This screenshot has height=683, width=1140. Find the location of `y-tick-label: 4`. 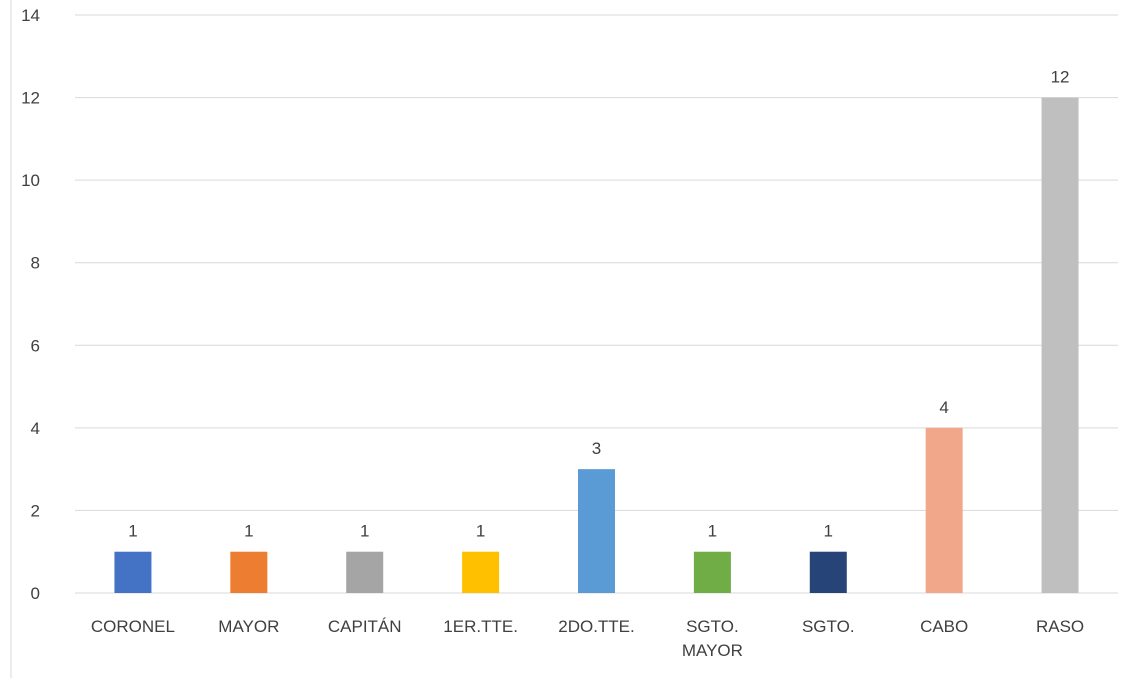

y-tick-label: 4 is located at coordinates (35, 428).